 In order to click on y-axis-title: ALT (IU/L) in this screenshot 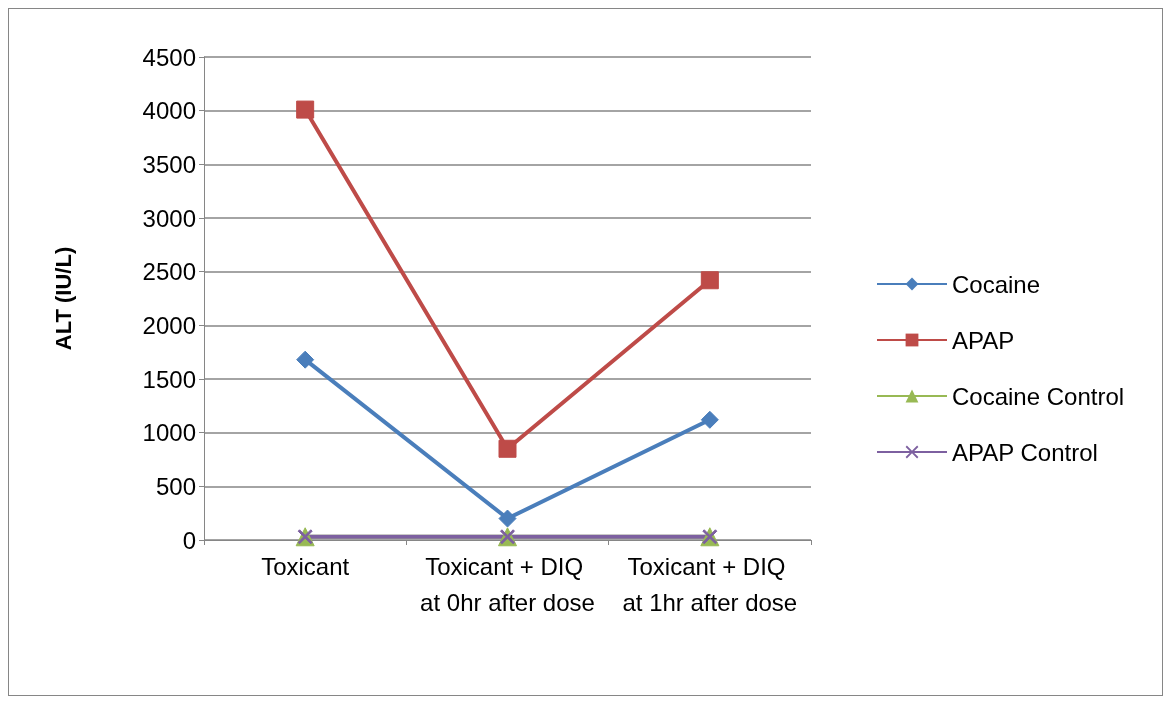, I will do `click(63, 298)`.